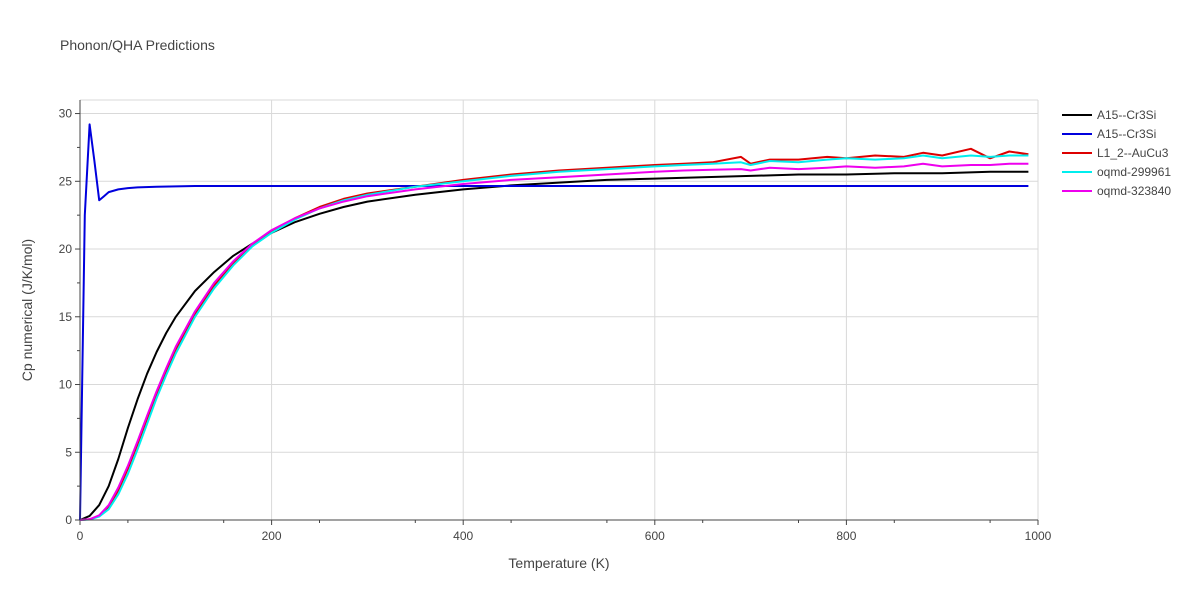 Image resolution: width=1200 pixels, height=600 pixels. Describe the element at coordinates (655, 536) in the screenshot. I see `x-tick-label: 600` at that location.